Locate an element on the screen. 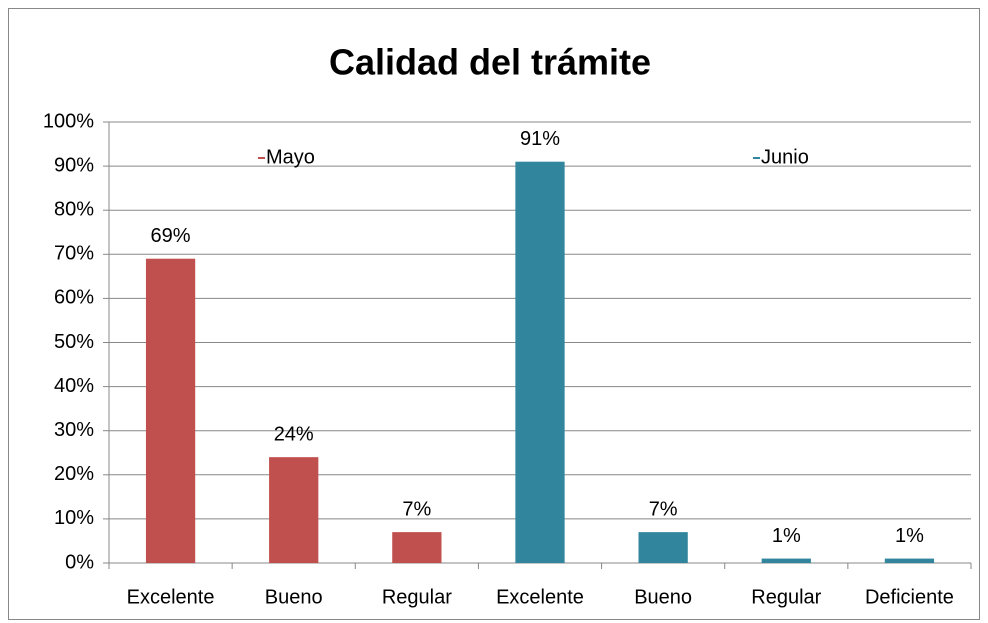  y-tick-label: 80% is located at coordinates (74, 209).